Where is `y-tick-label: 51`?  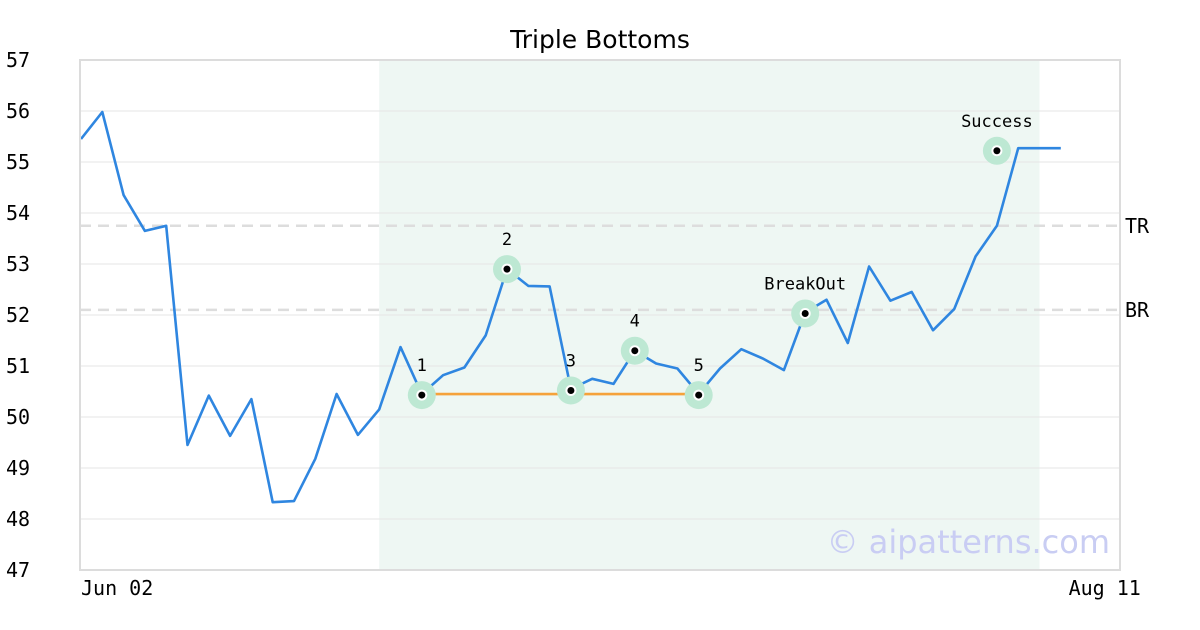 y-tick-label: 51 is located at coordinates (18, 366).